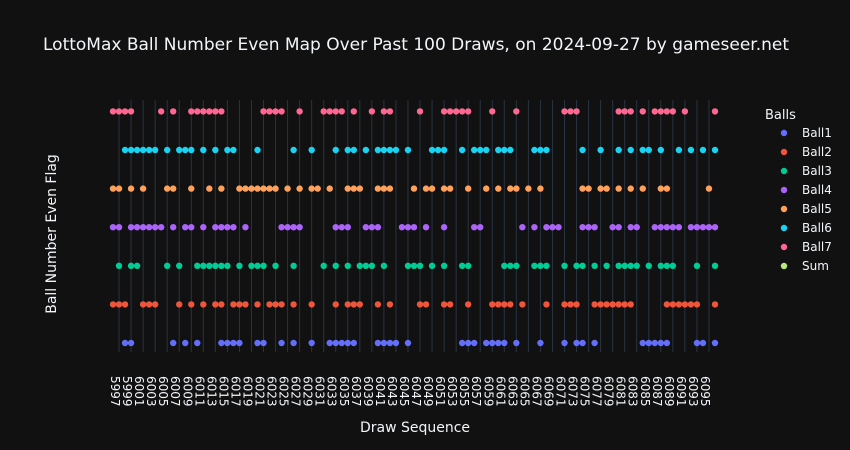 The width and height of the screenshot is (850, 450). I want to click on legend-item-ball1: Ball1, so click(806, 133).